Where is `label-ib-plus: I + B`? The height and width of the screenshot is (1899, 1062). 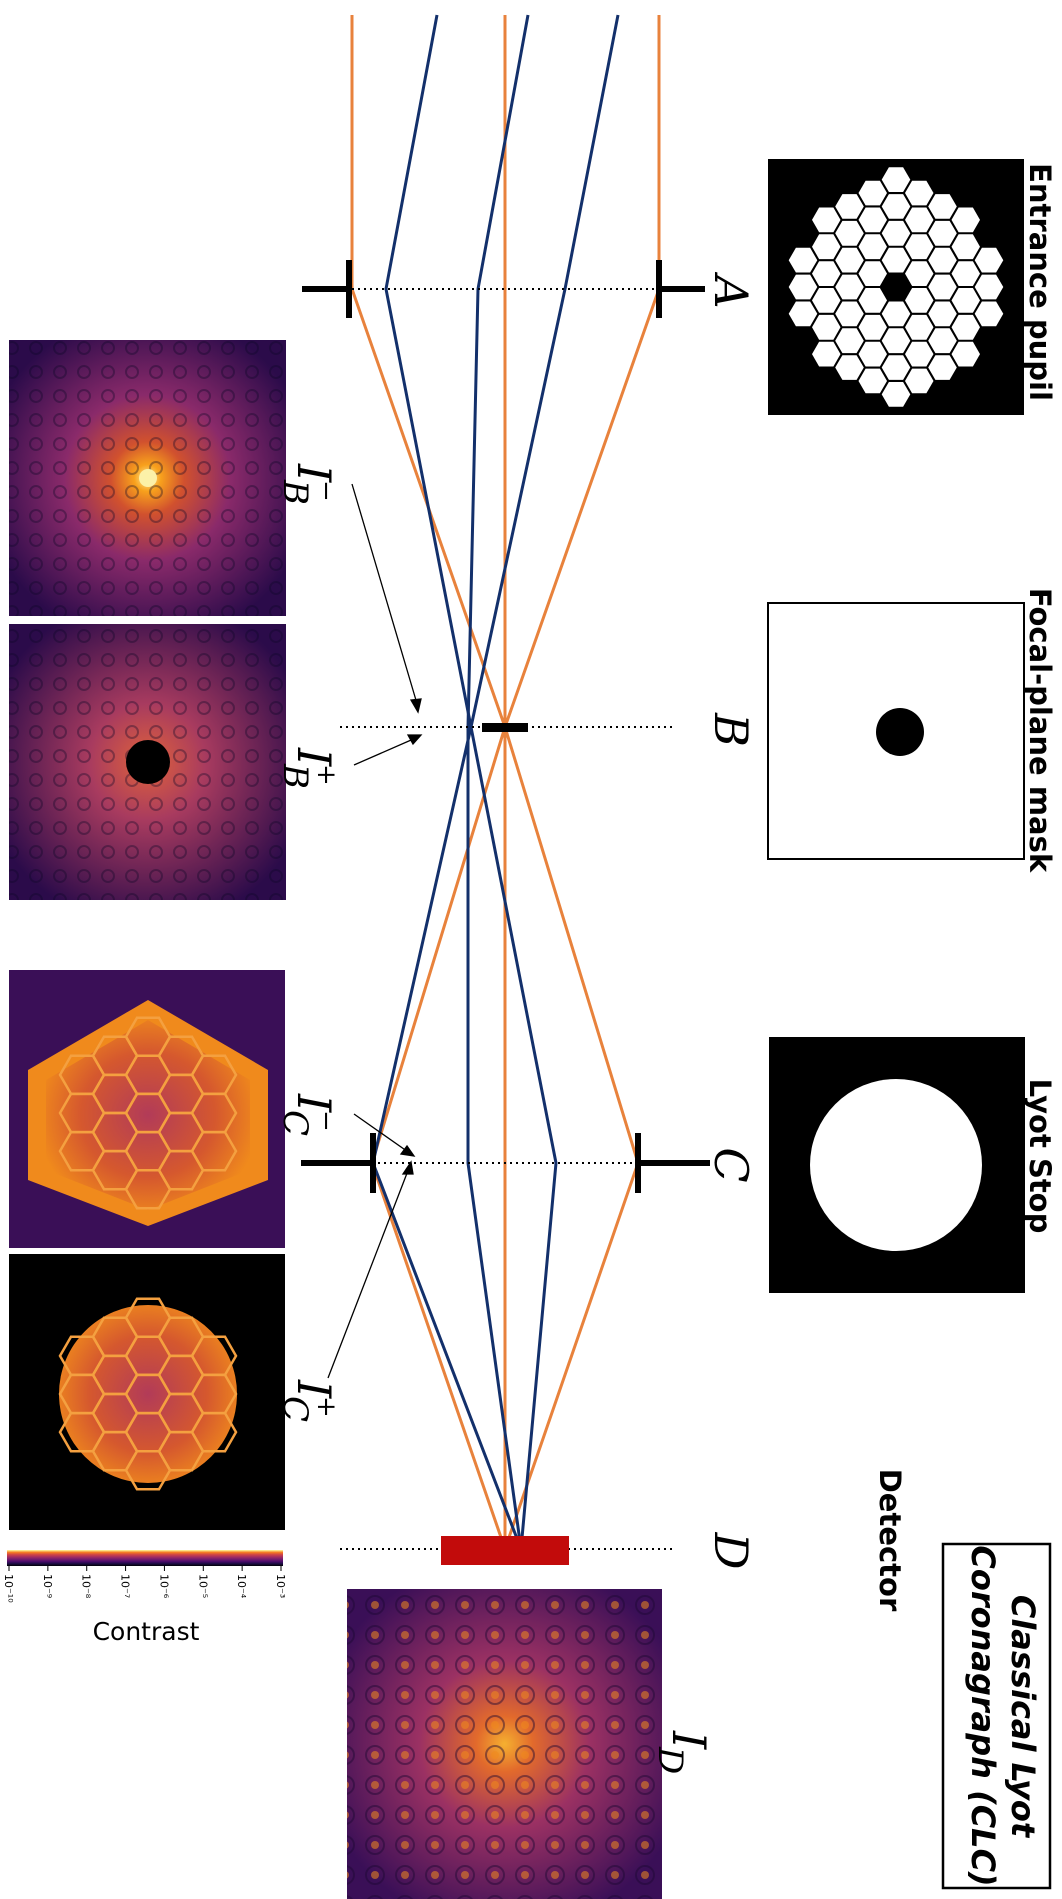
label-ib-plus: I + B is located at coordinates (308, 768).